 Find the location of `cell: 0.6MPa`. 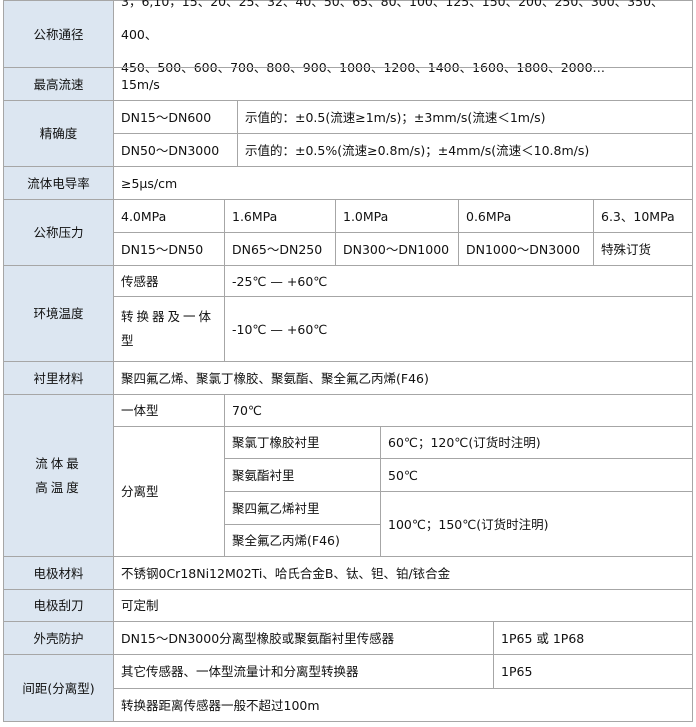

cell: 0.6MPa is located at coordinates (526, 216).